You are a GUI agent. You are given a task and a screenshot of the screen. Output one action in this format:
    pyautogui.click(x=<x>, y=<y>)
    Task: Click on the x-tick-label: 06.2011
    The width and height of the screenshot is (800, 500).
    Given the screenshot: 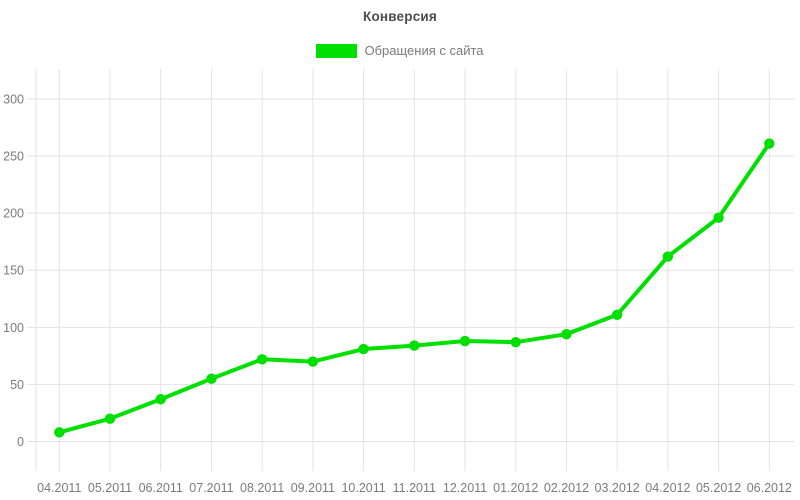 What is the action you would take?
    pyautogui.click(x=161, y=488)
    